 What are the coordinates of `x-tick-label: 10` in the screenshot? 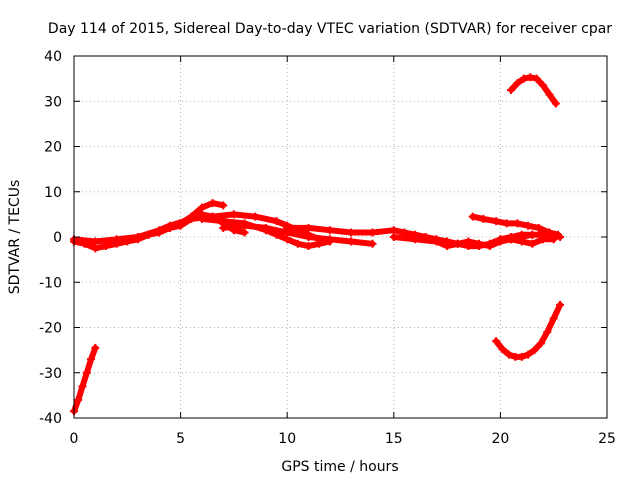 It's located at (287, 439).